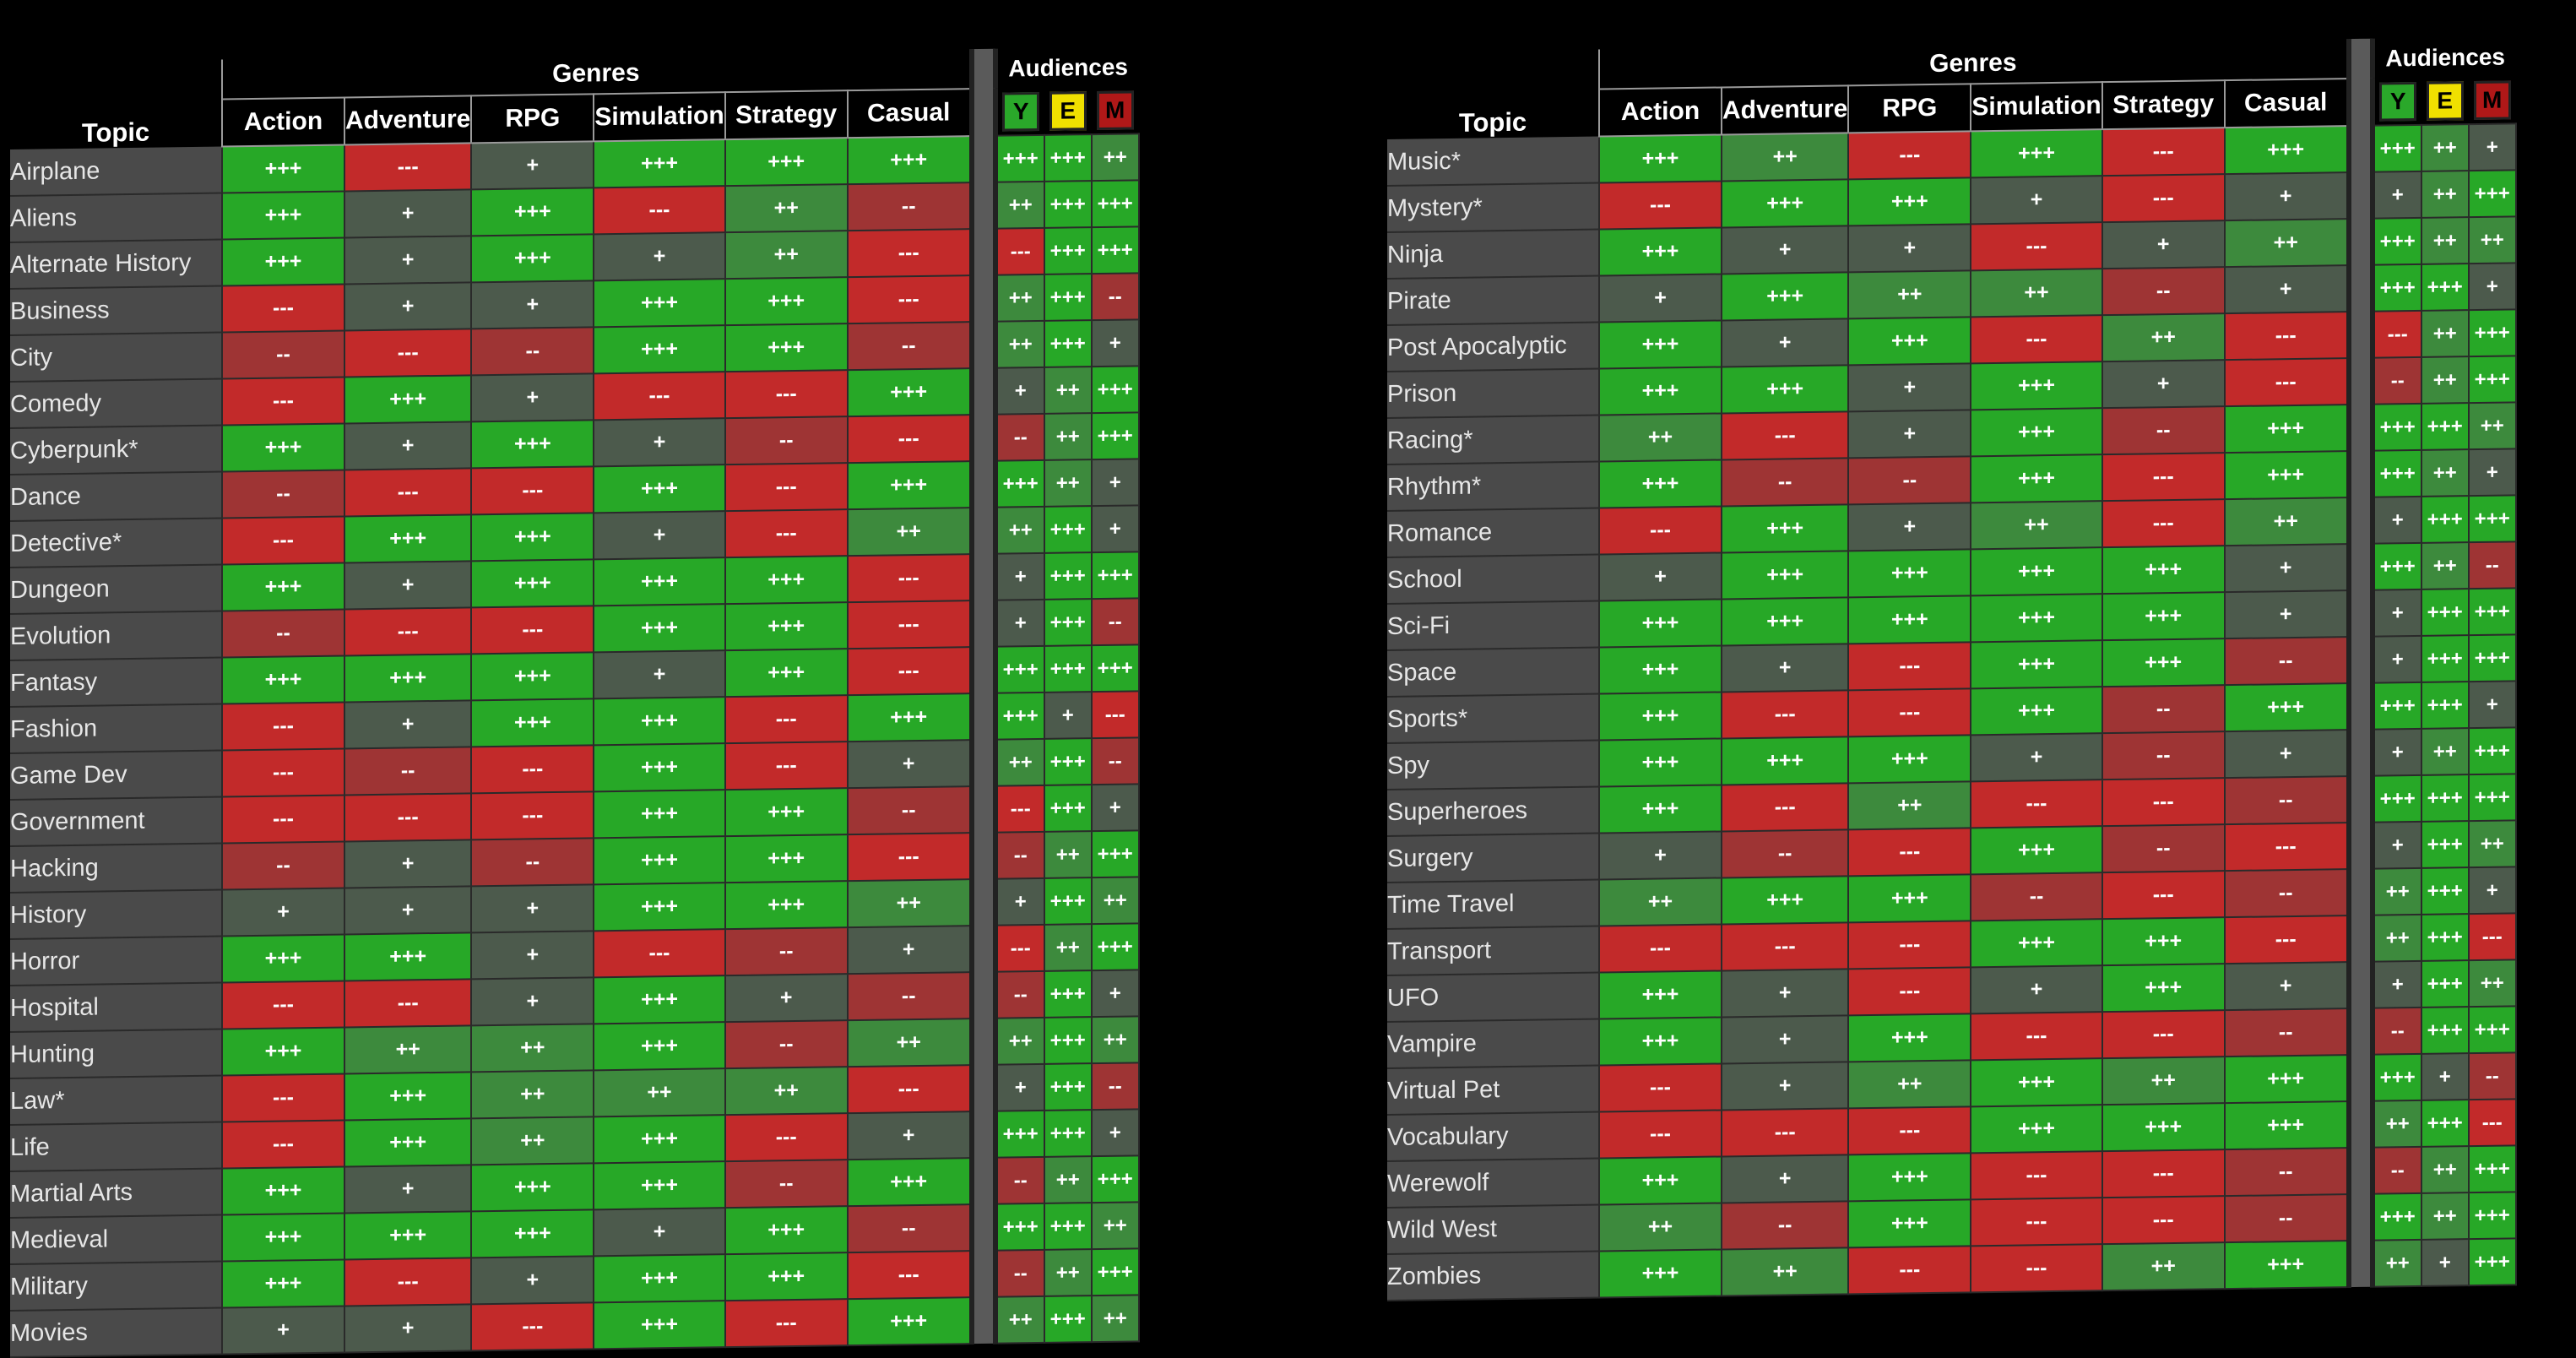 The height and width of the screenshot is (1358, 2576). Describe the element at coordinates (2037, 107) in the screenshot. I see `genre-header-simulation: Simulation` at that location.